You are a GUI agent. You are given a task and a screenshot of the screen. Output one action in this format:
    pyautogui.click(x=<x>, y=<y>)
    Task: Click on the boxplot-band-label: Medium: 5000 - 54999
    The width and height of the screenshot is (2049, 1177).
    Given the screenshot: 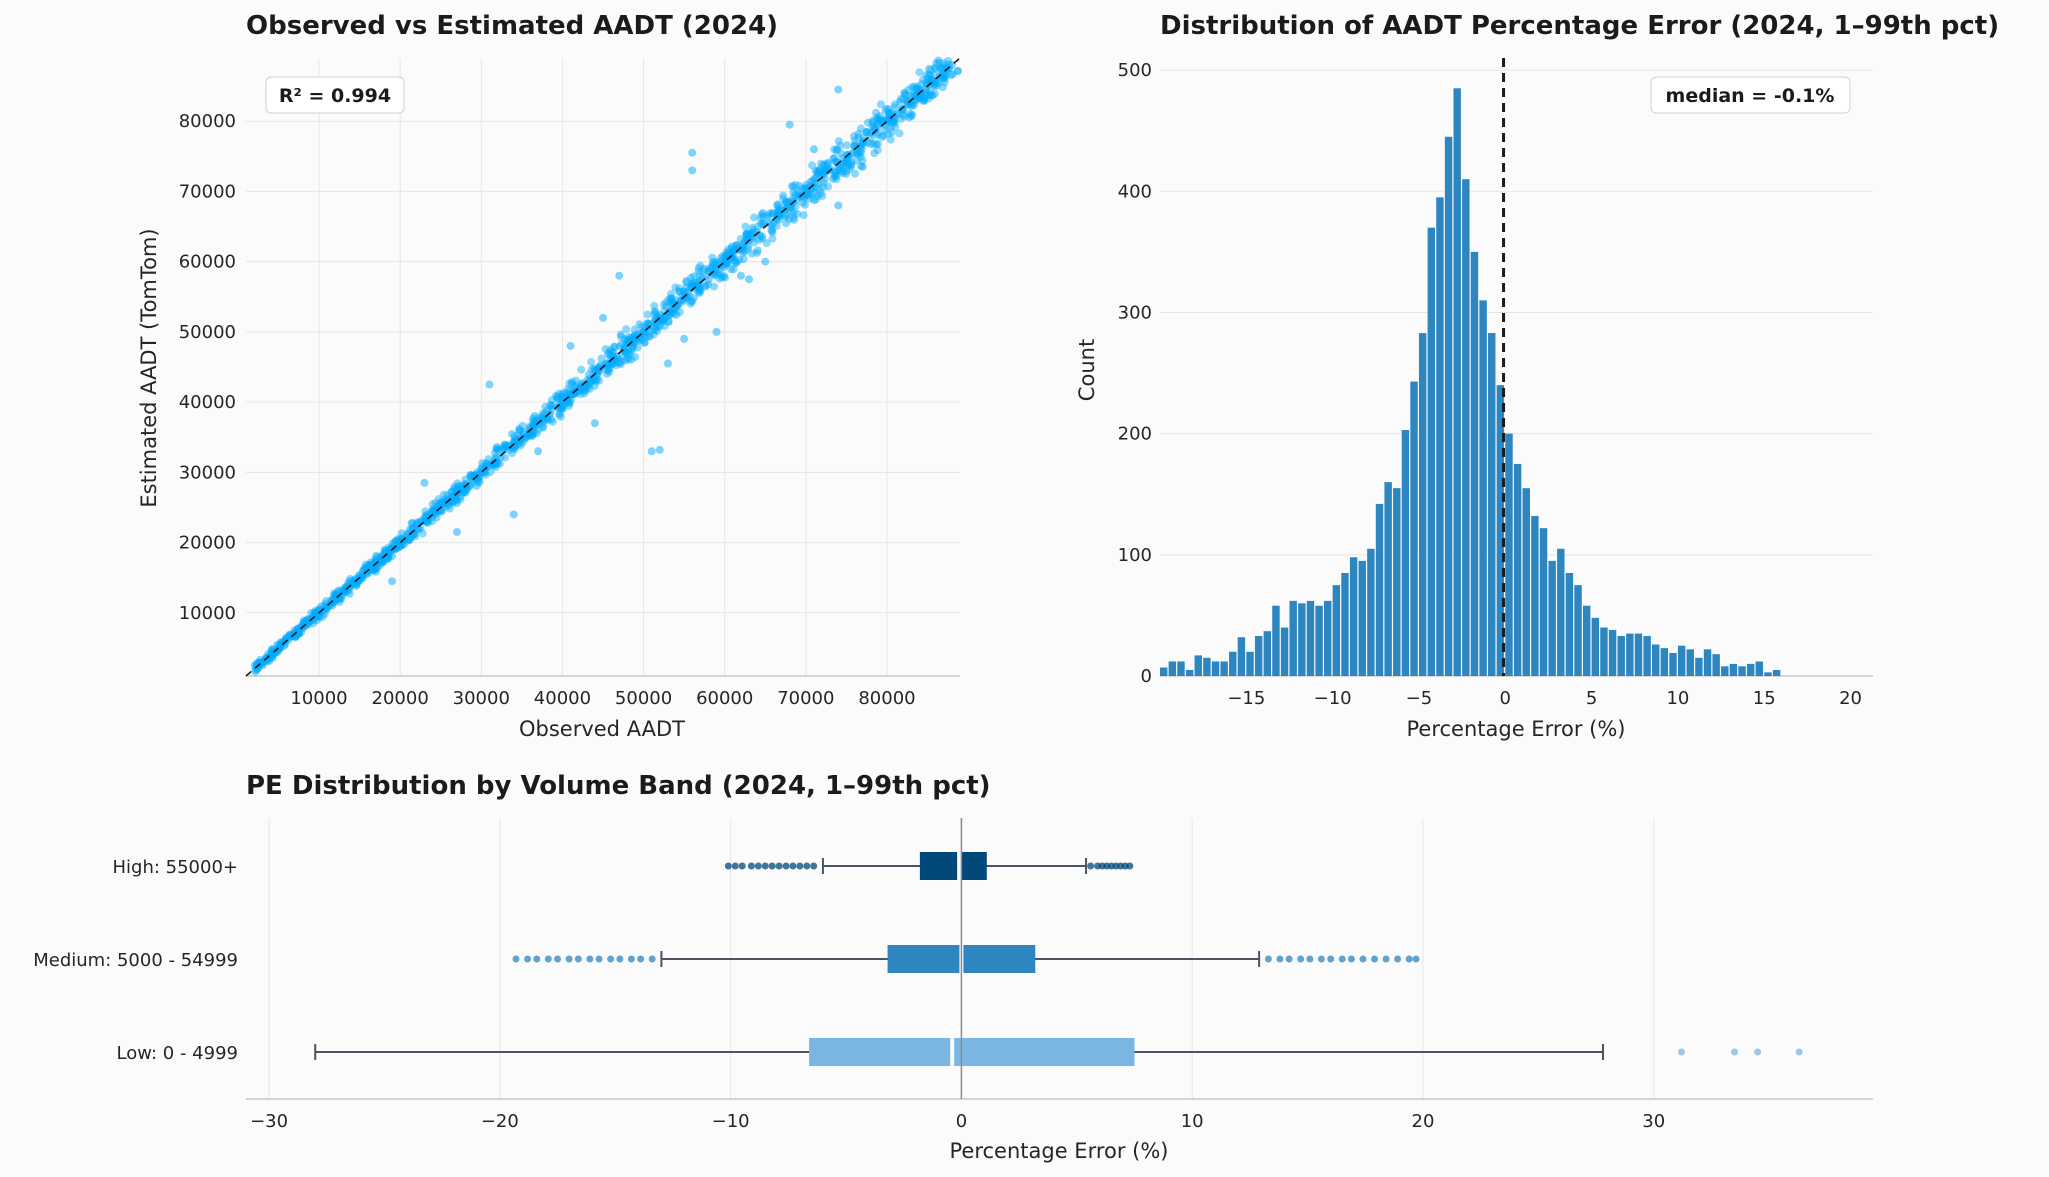 What is the action you would take?
    pyautogui.click(x=135, y=960)
    